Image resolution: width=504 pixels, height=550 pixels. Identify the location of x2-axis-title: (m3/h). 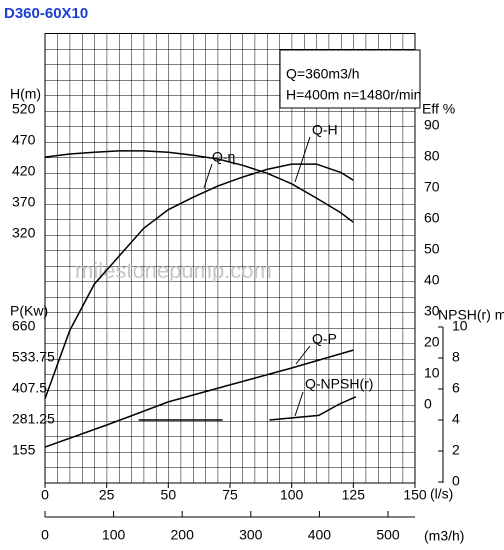
(444, 536).